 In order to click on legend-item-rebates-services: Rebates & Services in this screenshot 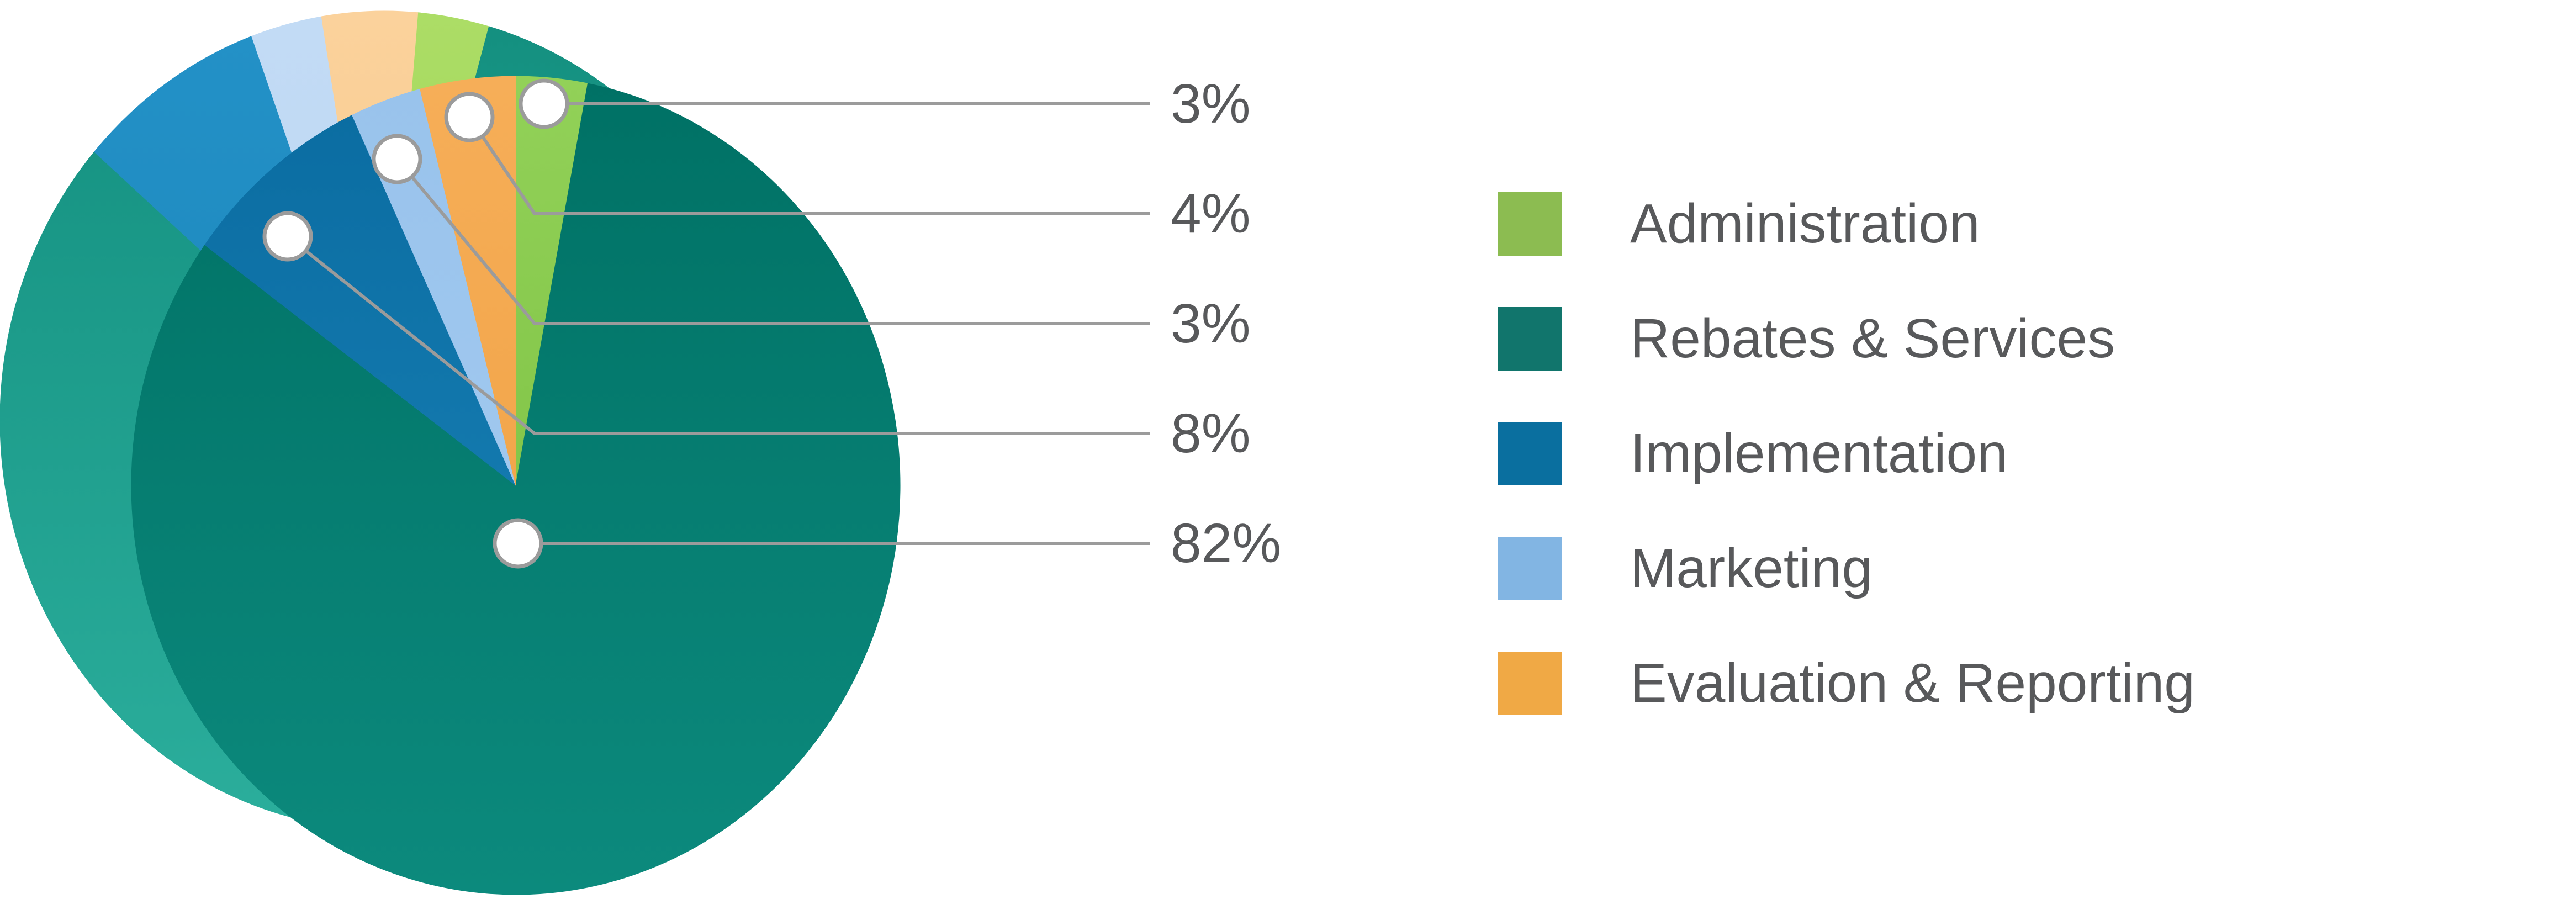, I will do `click(1806, 339)`.